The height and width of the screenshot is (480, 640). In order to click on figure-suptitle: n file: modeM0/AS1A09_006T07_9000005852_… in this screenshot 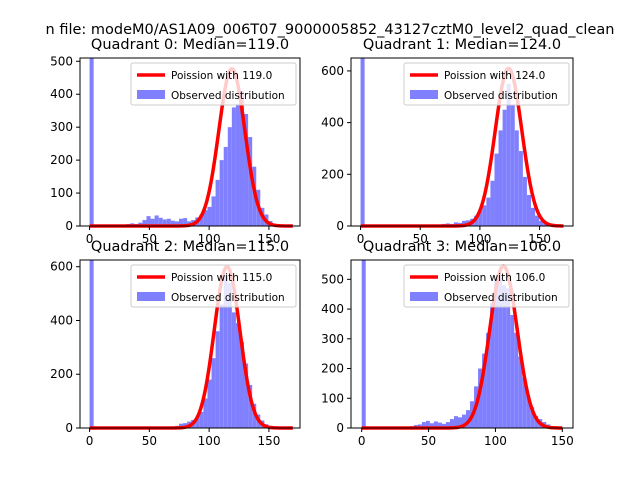, I will do `click(330, 30)`.